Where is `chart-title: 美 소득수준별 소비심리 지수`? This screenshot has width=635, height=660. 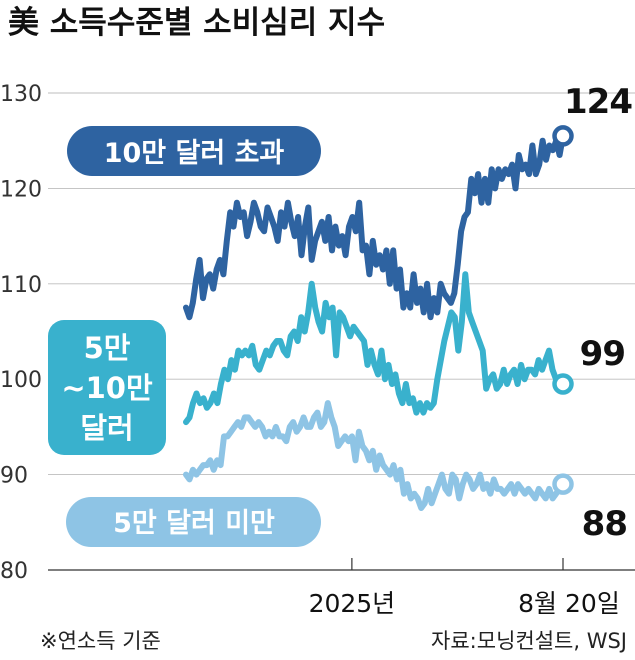 chart-title: 美 소득수준별 소비심리 지수 is located at coordinates (196, 23).